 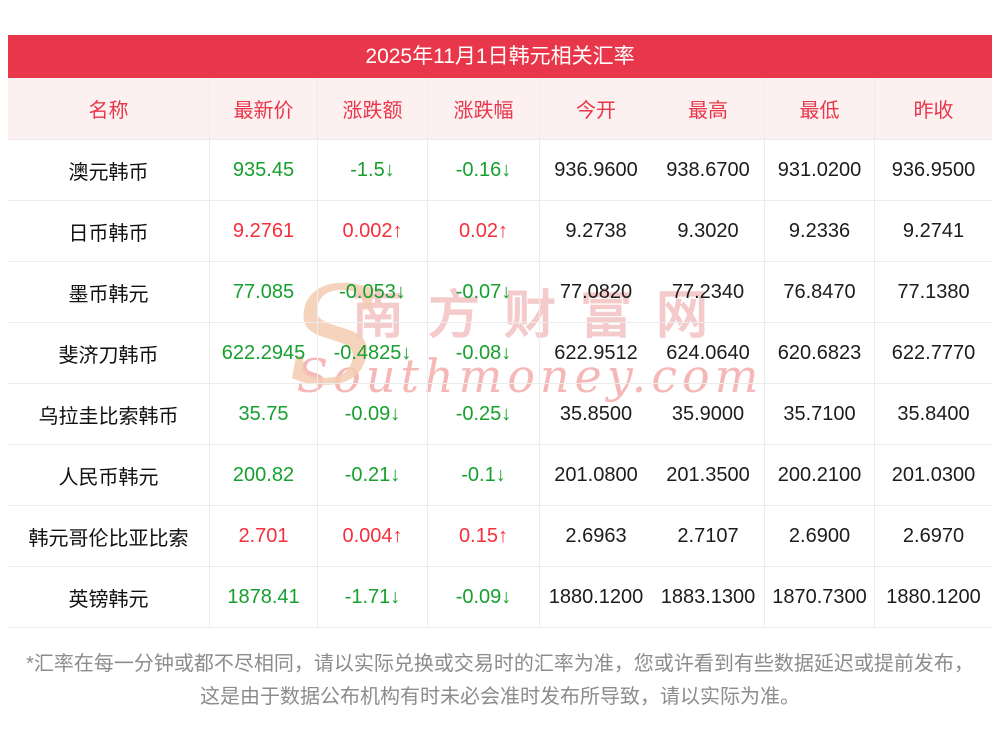 What do you see at coordinates (109, 231) in the screenshot?
I see `cell-name: 日币韩币` at bounding box center [109, 231].